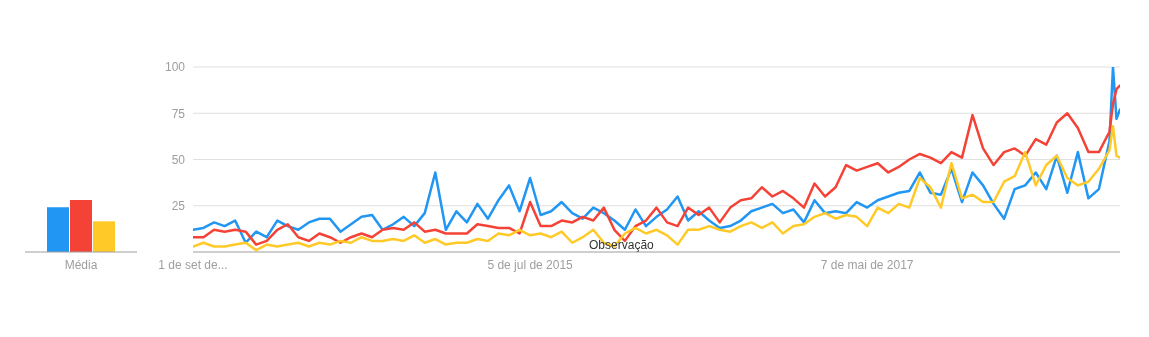 The width and height of the screenshot is (1149, 337). Describe the element at coordinates (178, 206) in the screenshot. I see `y-tick-label: 25` at that location.